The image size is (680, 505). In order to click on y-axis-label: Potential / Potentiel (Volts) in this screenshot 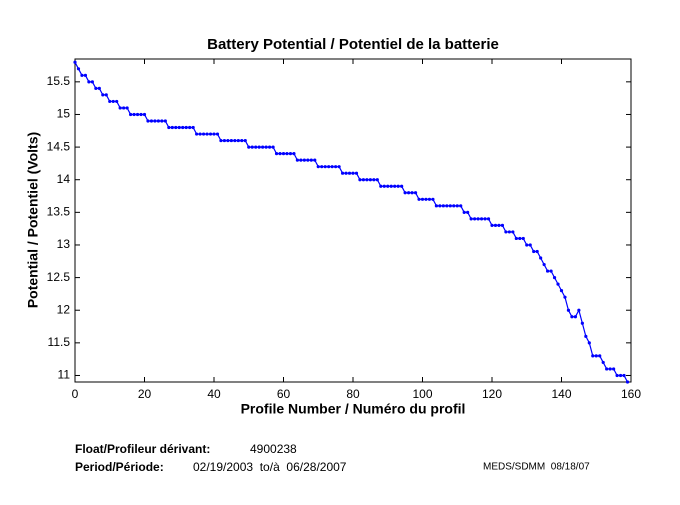, I will do `click(33, 220)`.